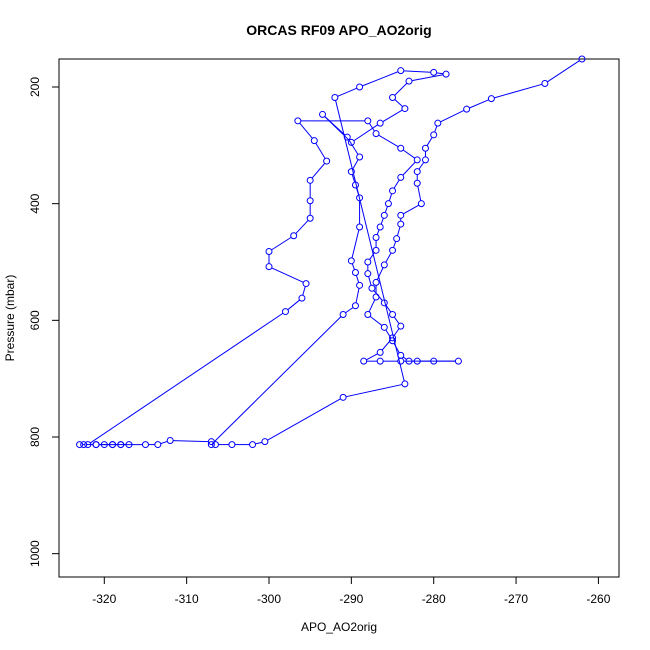  What do you see at coordinates (434, 599) in the screenshot?
I see `x-tick-label: -280` at bounding box center [434, 599].